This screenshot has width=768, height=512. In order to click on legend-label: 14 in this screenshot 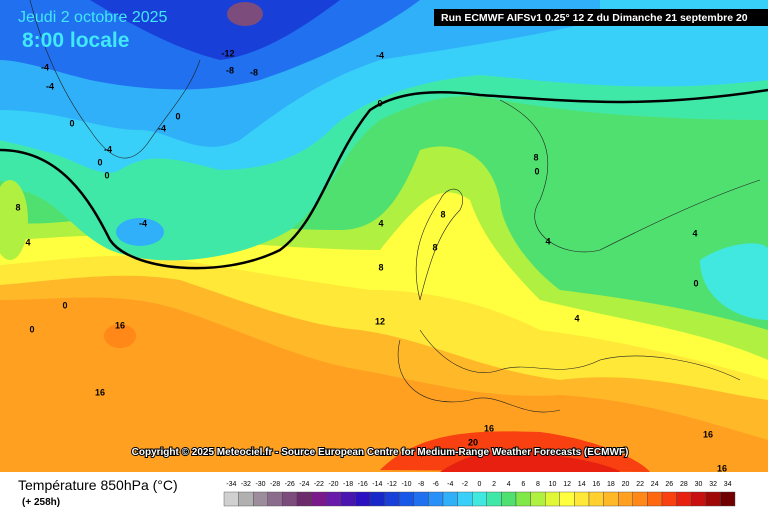, I will do `click(582, 484)`.